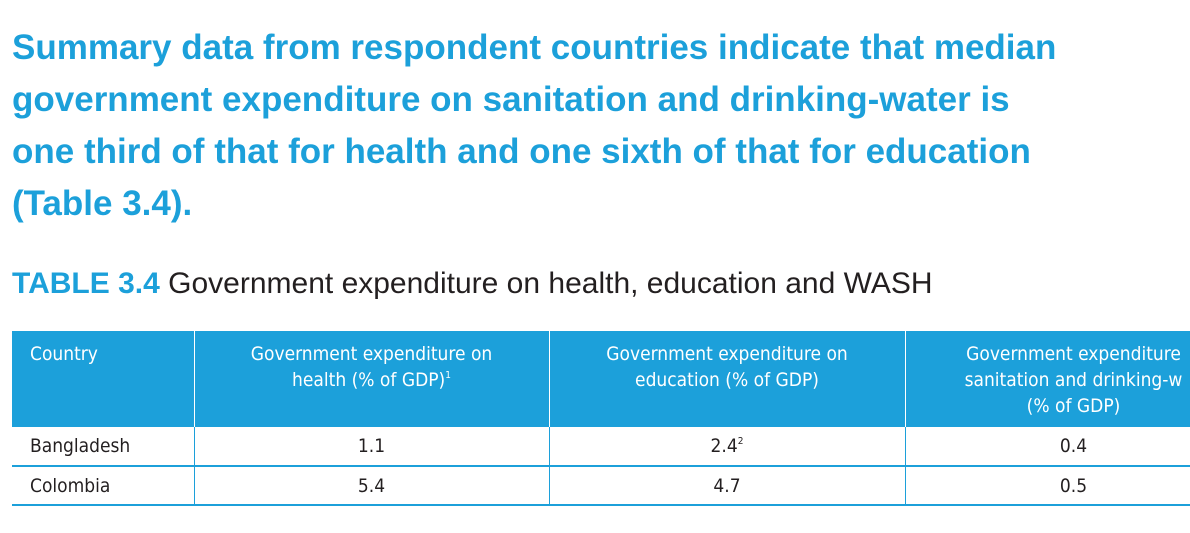 This screenshot has width=1190, height=533. I want to click on cell-education: 4.7, so click(727, 486).